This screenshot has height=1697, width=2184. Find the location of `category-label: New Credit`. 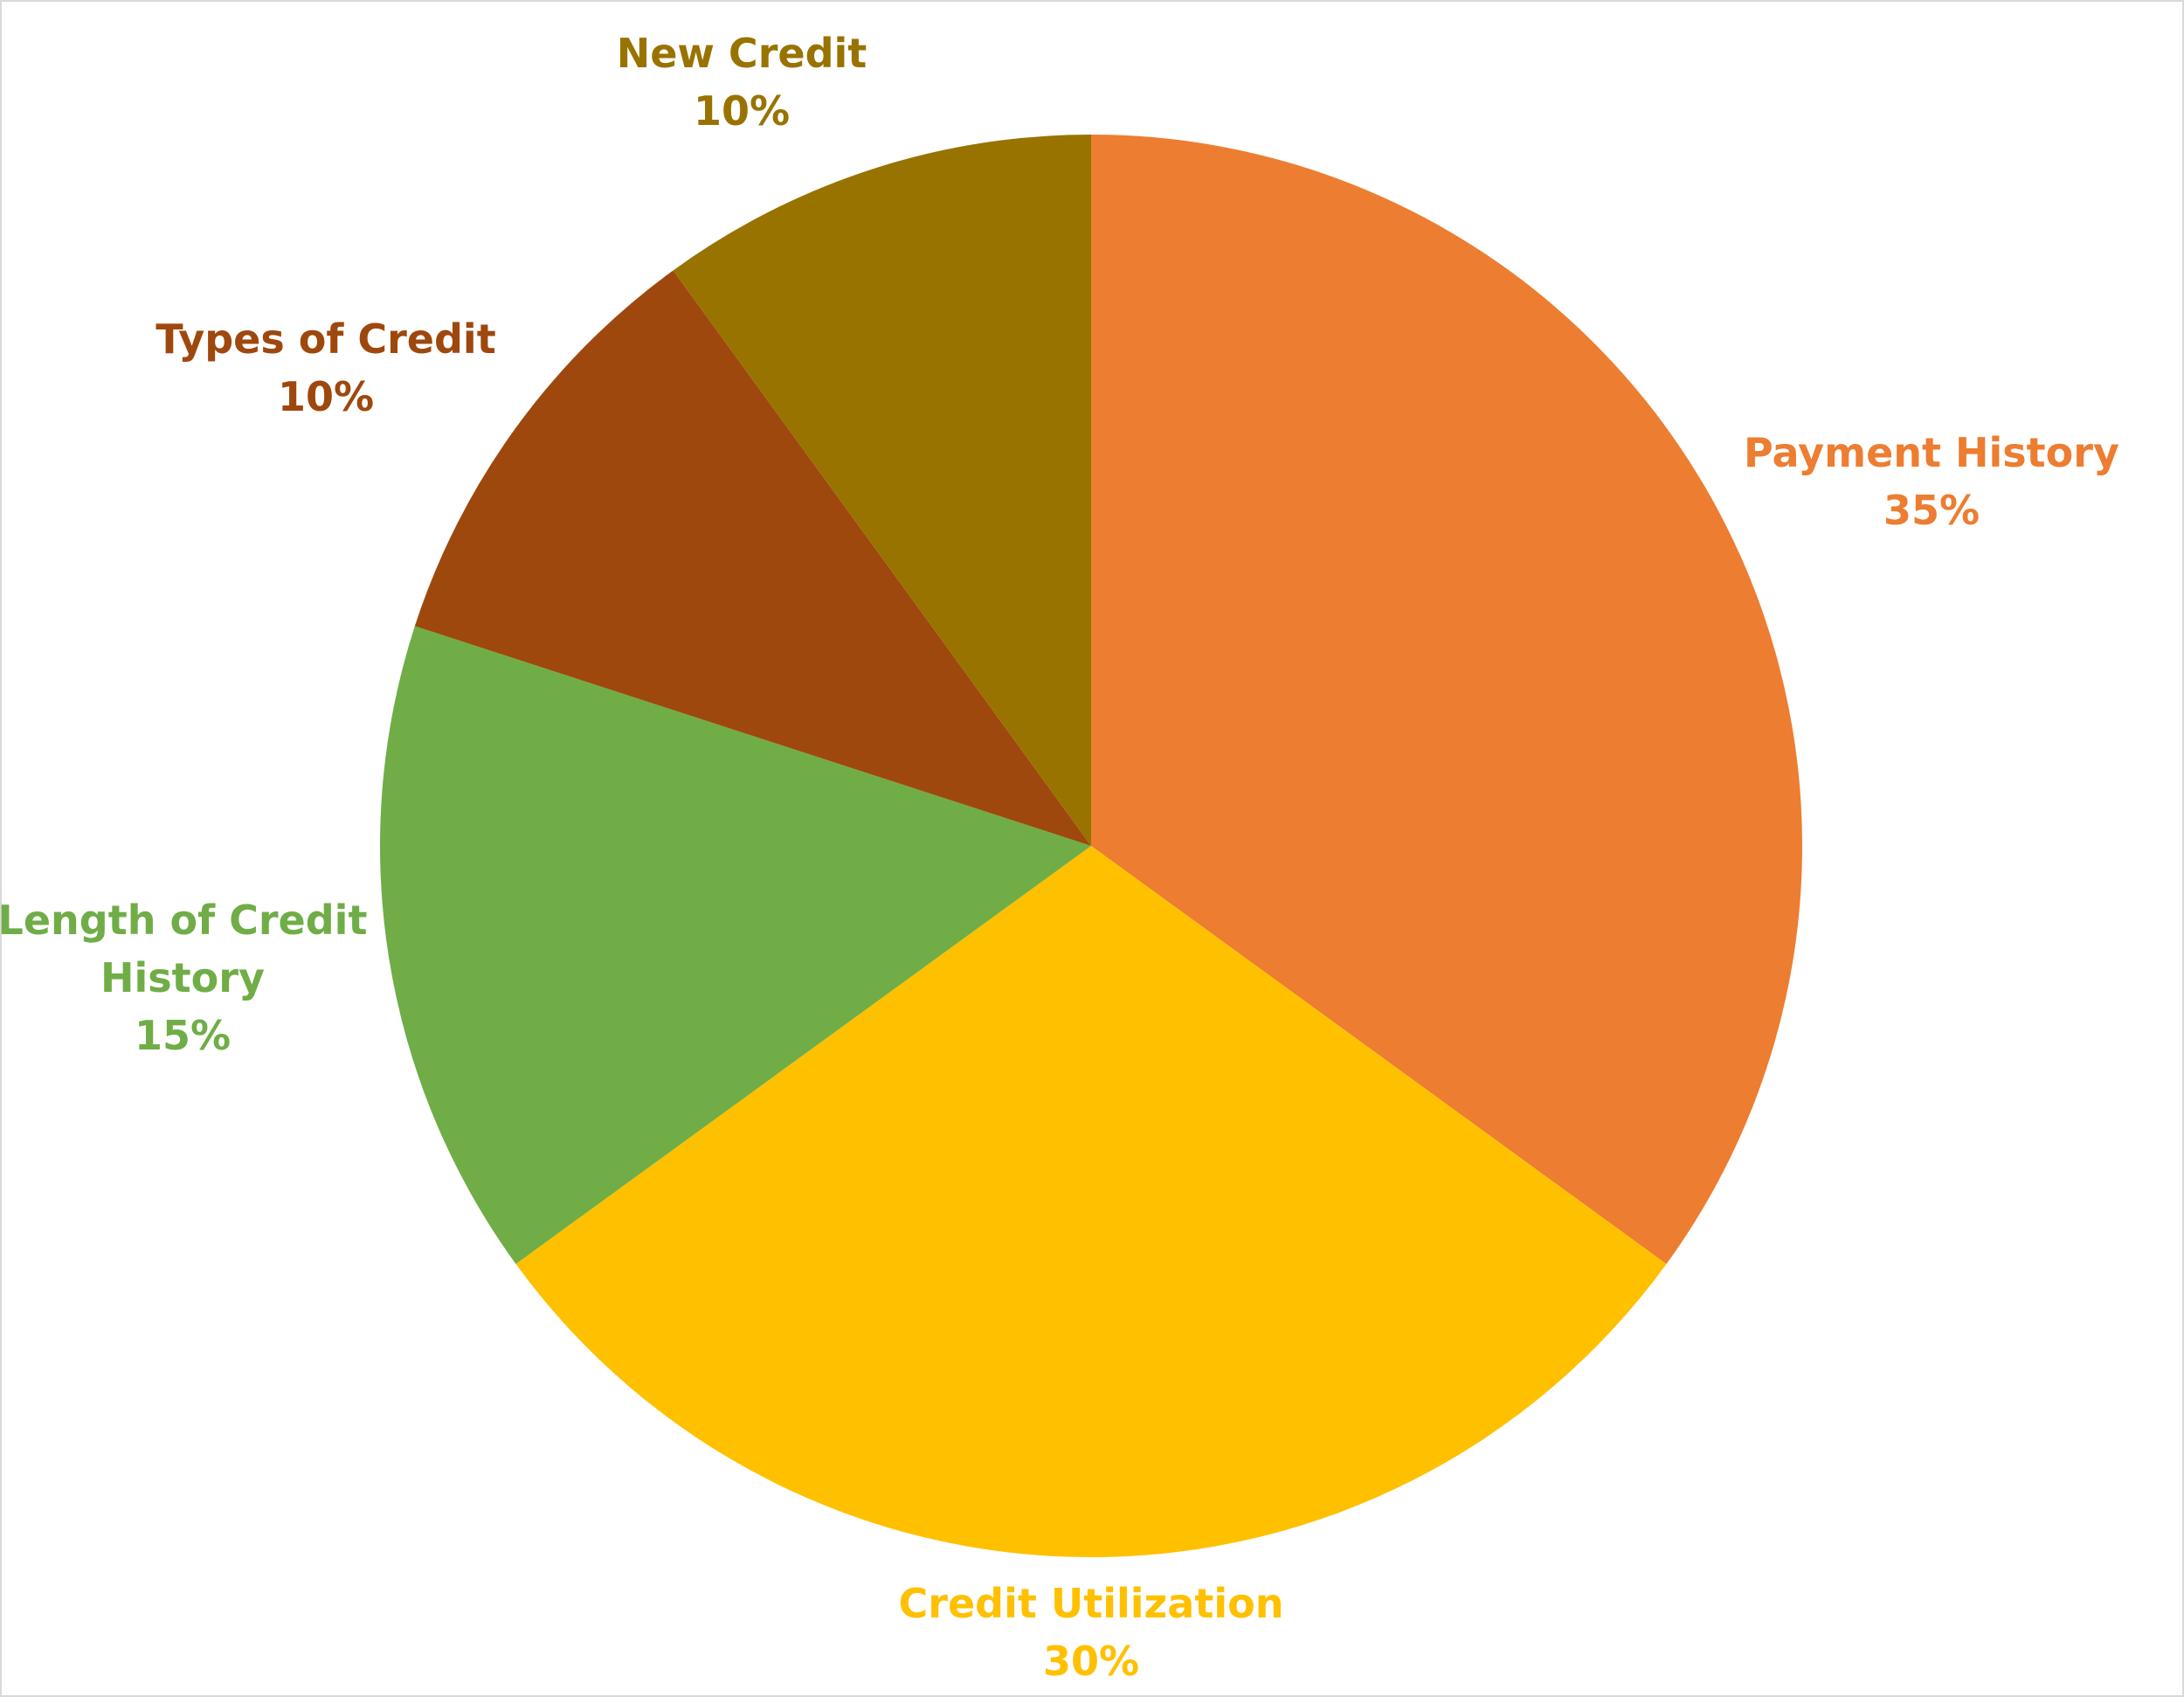

category-label: New Credit is located at coordinates (741, 53).